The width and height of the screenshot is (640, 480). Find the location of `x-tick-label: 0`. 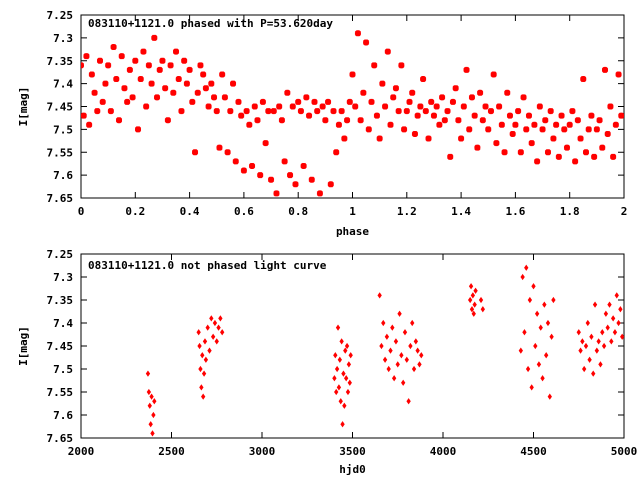

x-tick-label: 0 is located at coordinates (81, 211).